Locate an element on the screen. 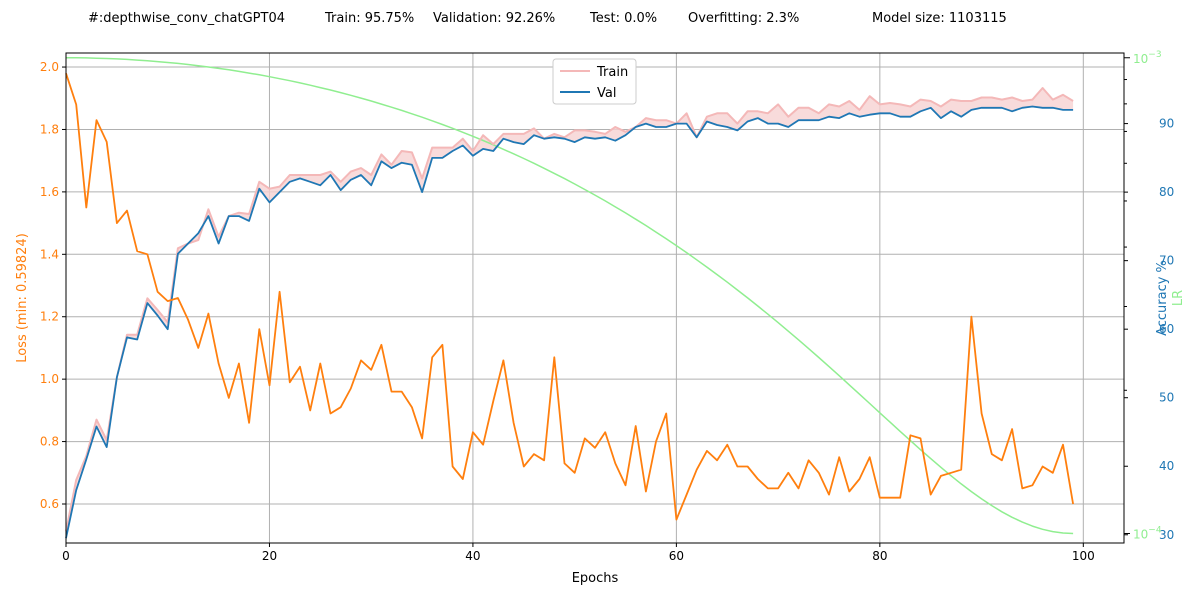  legend: Train Val is located at coordinates (594, 81).